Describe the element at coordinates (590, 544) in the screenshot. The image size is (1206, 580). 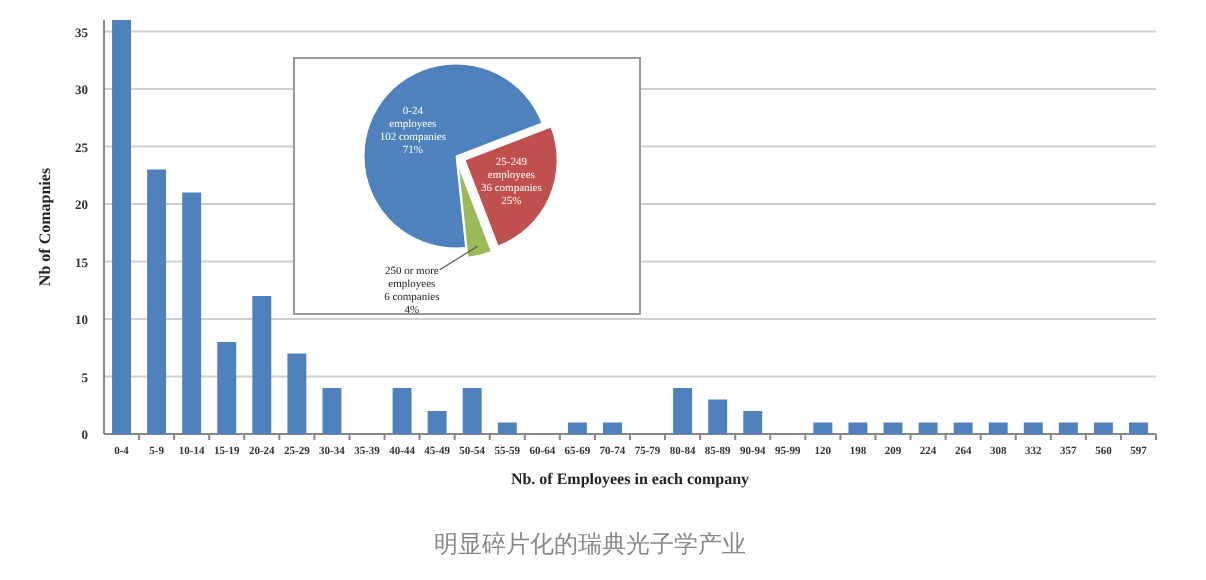
I see `text: 明显碎片化的瑞典光子学产业` at that location.